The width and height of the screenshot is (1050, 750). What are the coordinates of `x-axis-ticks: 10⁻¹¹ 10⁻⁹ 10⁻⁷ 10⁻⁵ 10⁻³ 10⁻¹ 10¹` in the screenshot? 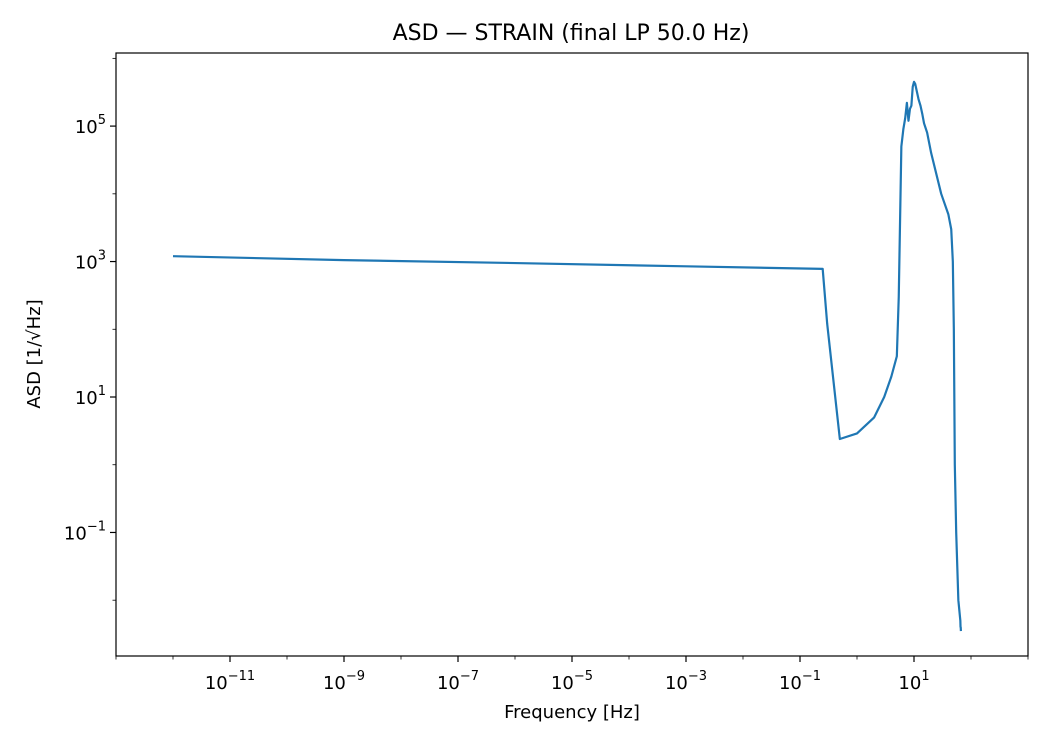 It's located at (572, 675).